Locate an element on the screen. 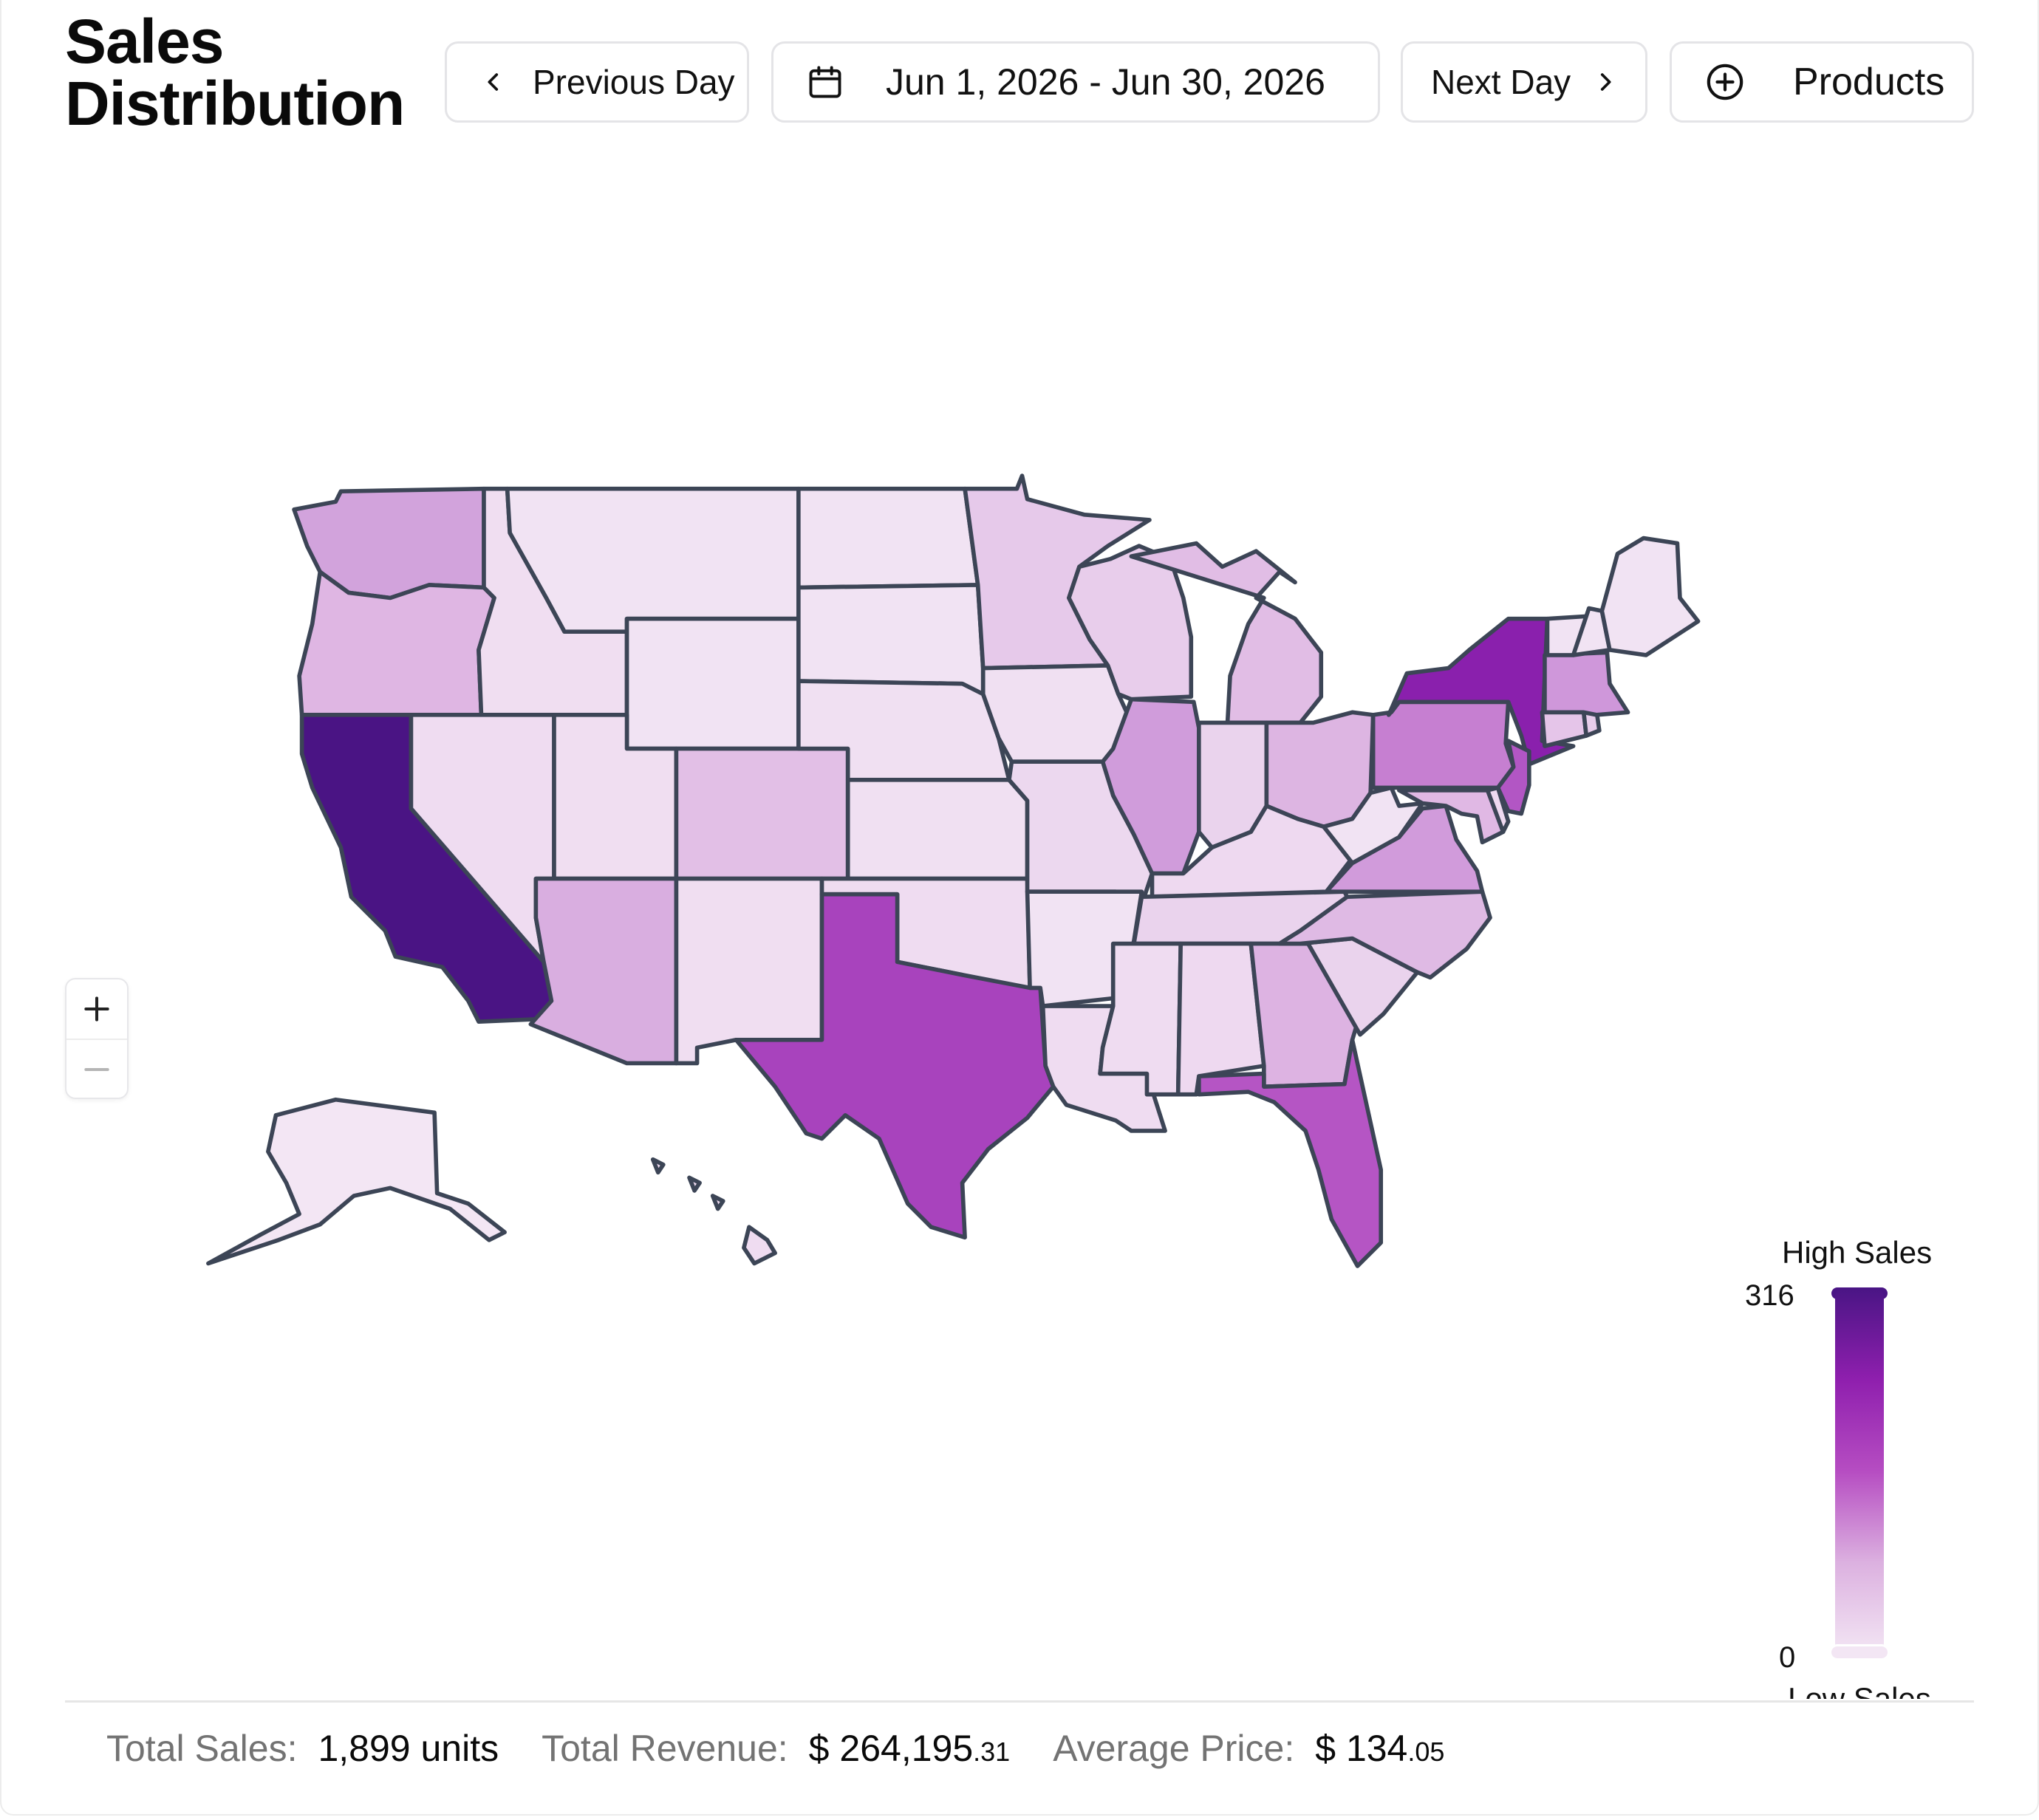 This screenshot has width=2039, height=1820. state-nm is located at coordinates (749, 971).